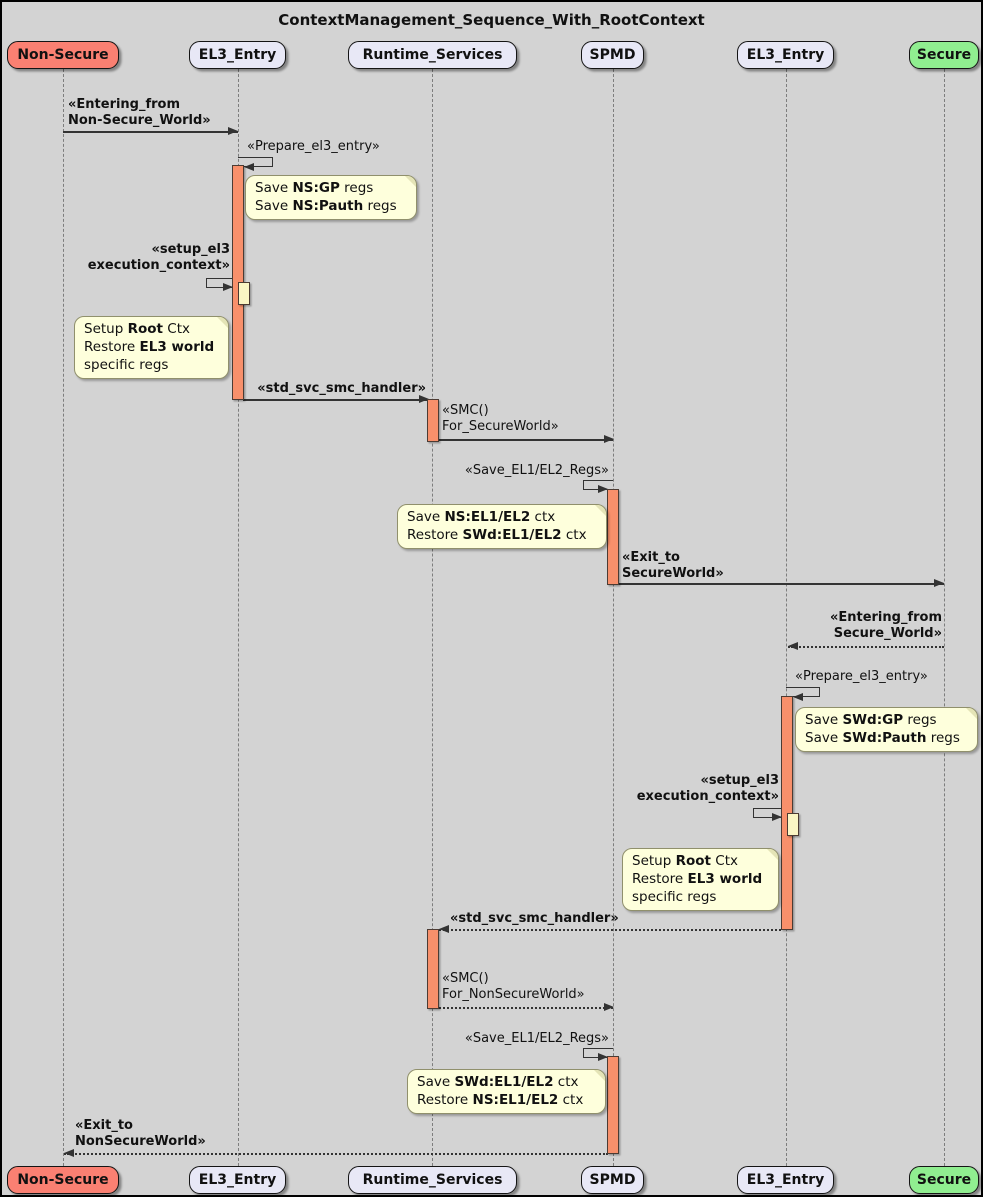  Describe the element at coordinates (536, 470) in the screenshot. I see `message-label-save-el1-el2-regs-1: «Save_EL1/EL2_Regs»` at that location.